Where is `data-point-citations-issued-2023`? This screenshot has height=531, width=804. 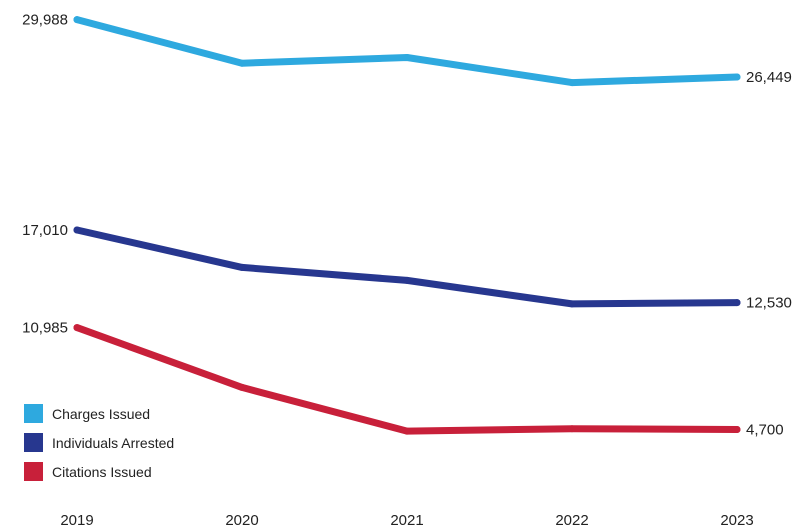 data-point-citations-issued-2023 is located at coordinates (737, 429).